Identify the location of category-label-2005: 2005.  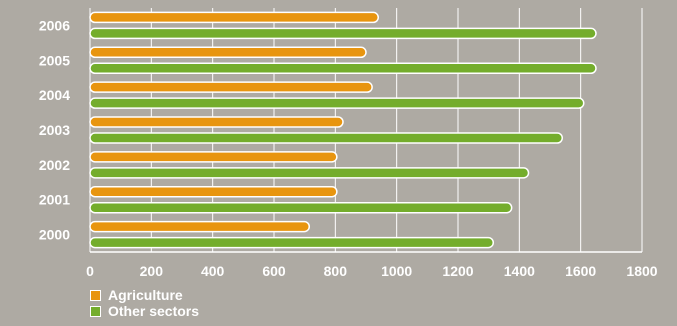
(54, 60).